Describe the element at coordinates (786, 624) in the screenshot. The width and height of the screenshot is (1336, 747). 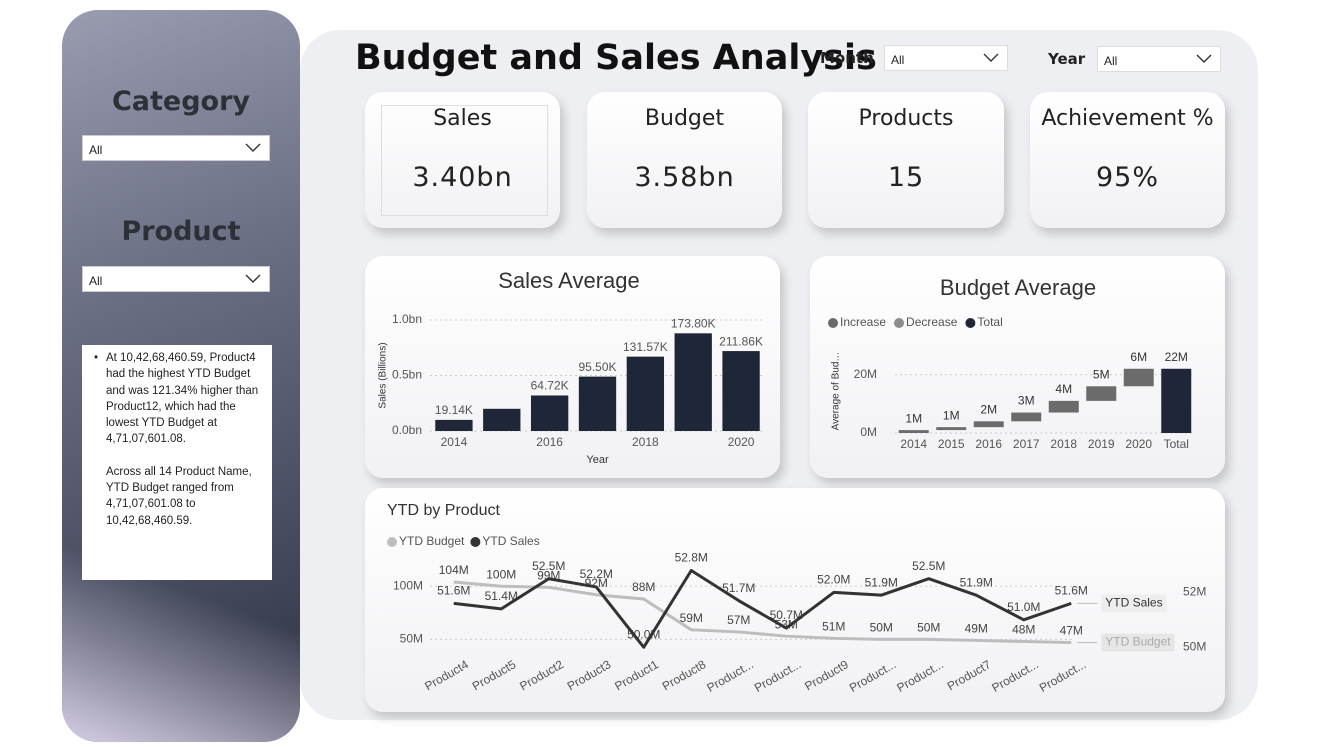
I see `data-label: 53M` at that location.